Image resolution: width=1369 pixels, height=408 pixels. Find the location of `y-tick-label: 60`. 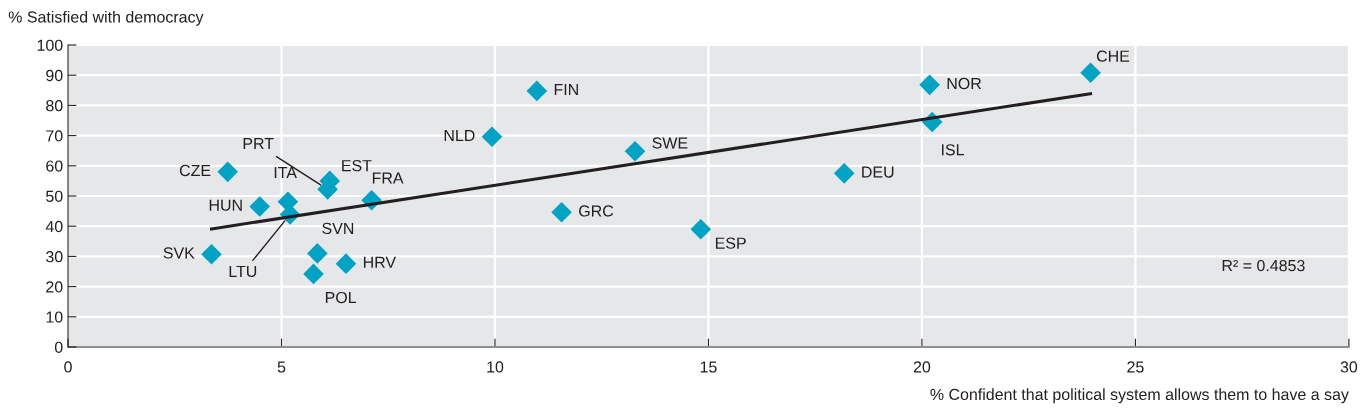

y-tick-label: 60 is located at coordinates (54, 166).